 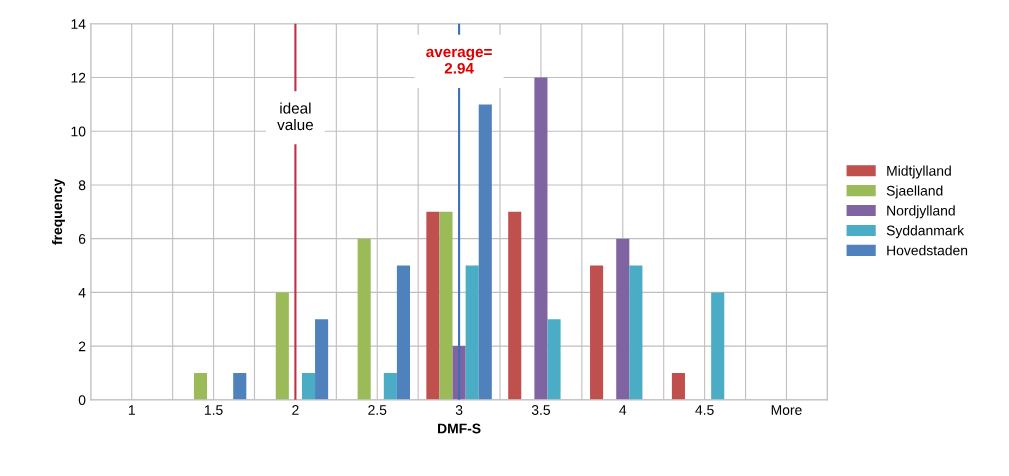 What do you see at coordinates (82, 239) in the screenshot?
I see `y-tick-label: 6` at bounding box center [82, 239].